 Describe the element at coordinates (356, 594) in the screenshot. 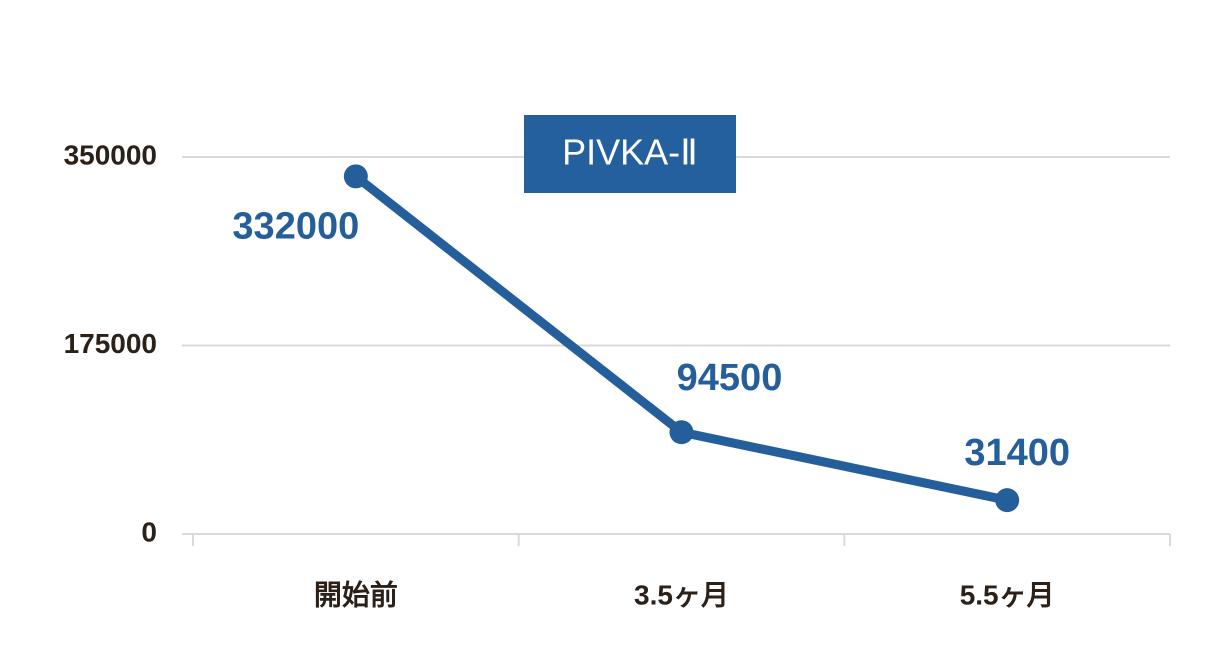

I see `x-tick-label: 開始前` at that location.